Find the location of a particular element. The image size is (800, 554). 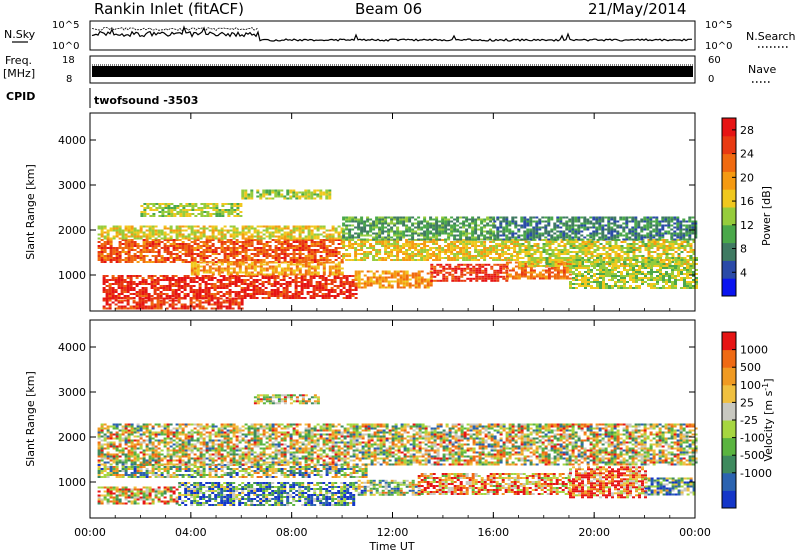

power-colorbar-tick-label: 4 is located at coordinates (743, 272).